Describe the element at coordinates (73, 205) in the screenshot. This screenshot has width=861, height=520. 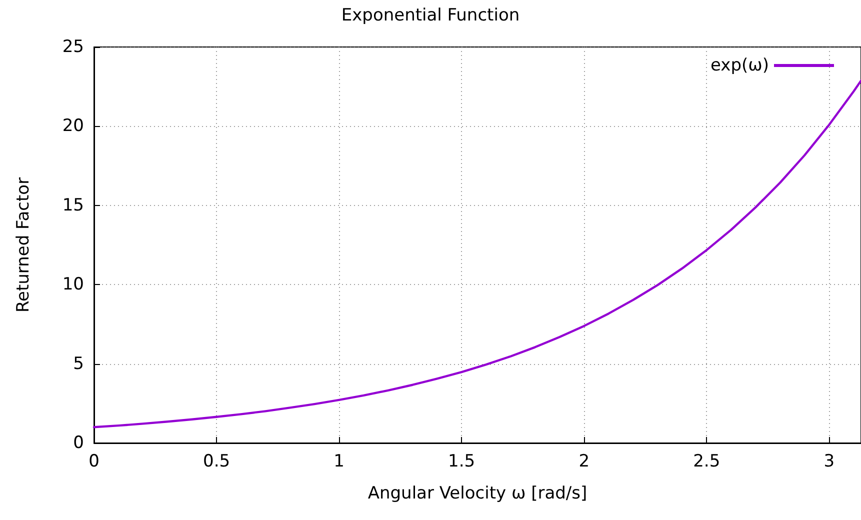
I see `y-tick-label: 15` at that location.